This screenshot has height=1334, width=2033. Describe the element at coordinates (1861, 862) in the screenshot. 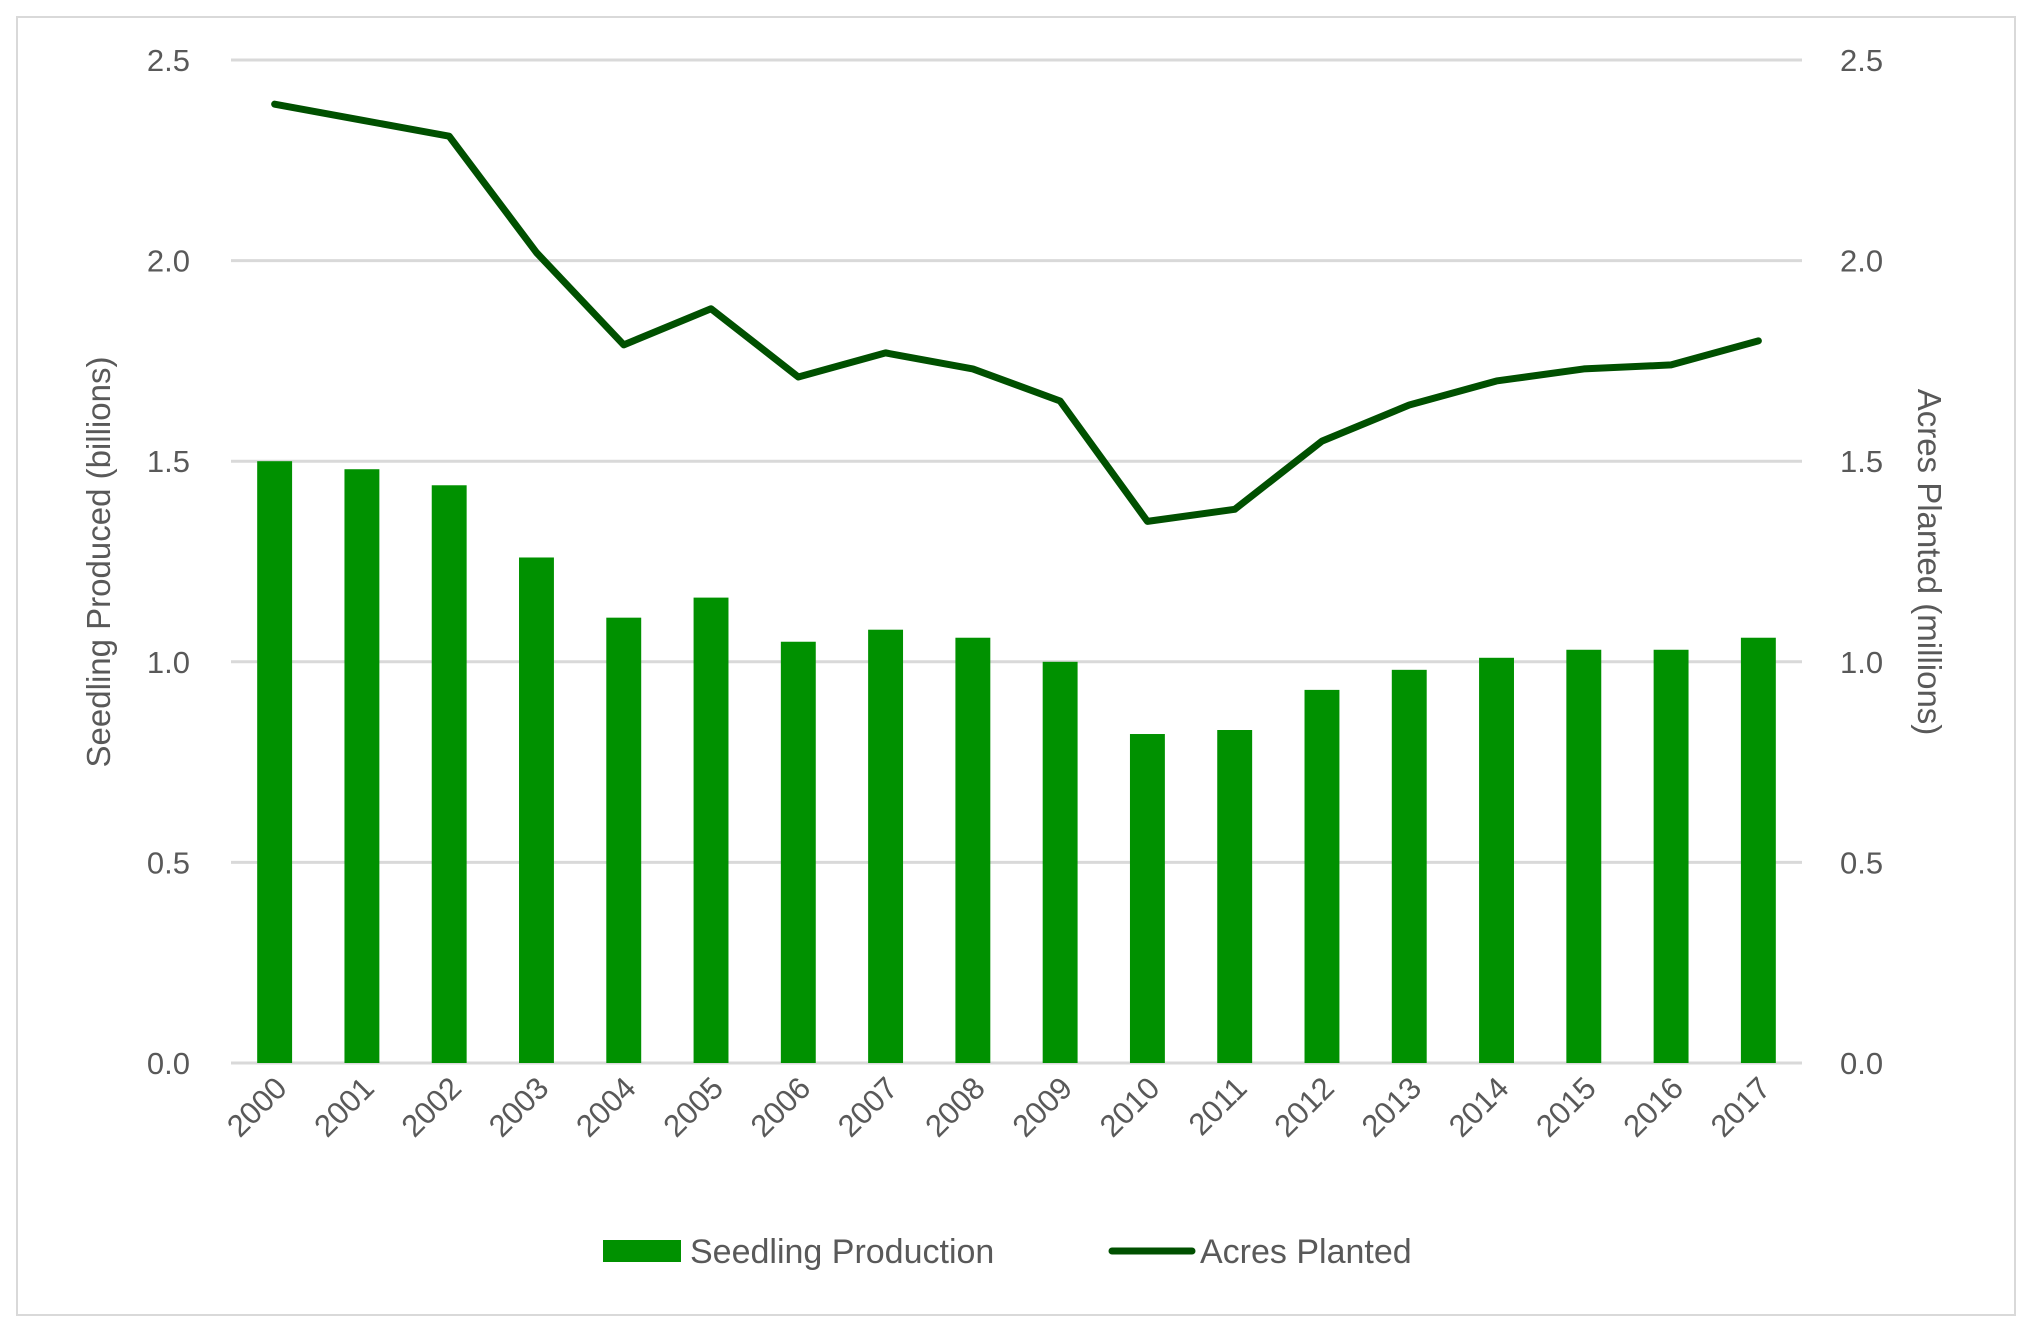

I see `right-tick-label: 0.5` at that location.